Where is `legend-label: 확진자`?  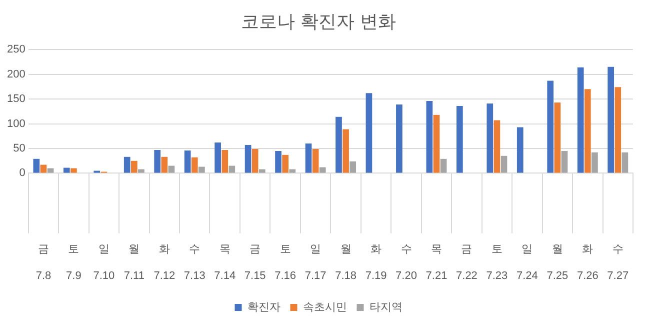 legend-label: 확진자 is located at coordinates (263, 308).